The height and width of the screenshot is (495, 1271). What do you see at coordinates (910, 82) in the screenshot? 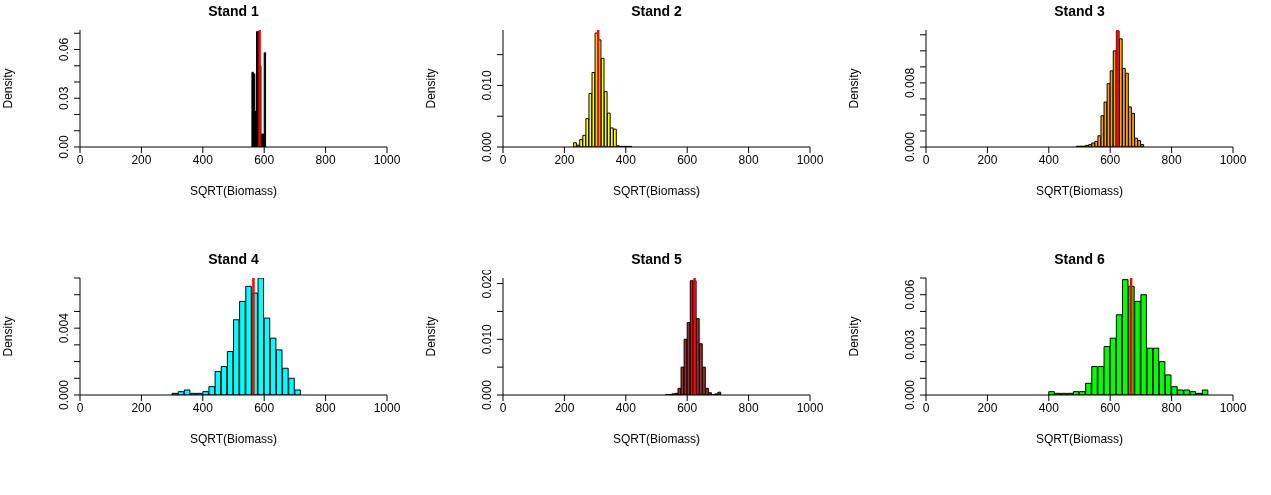
I see `y-tick-label: 0.008` at bounding box center [910, 82].